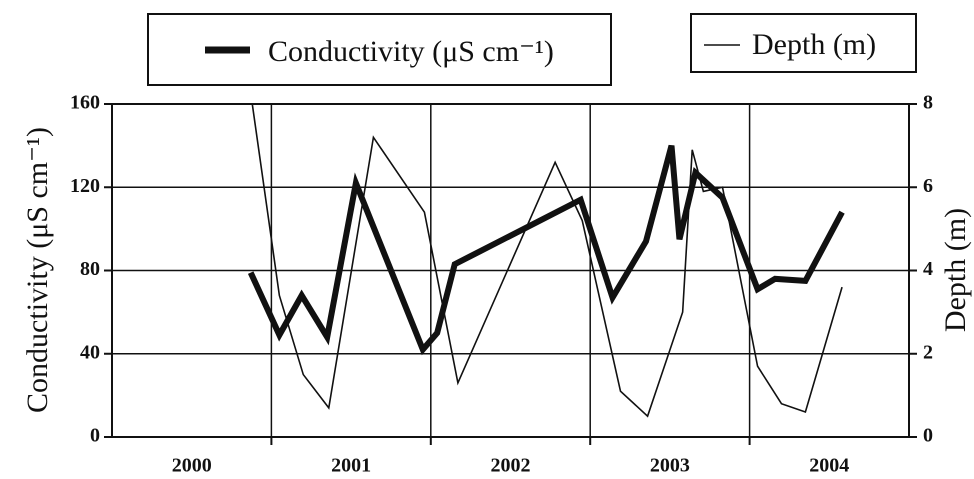  Describe the element at coordinates (511, 466) in the screenshot. I see `x-tick-label: 2002` at that location.